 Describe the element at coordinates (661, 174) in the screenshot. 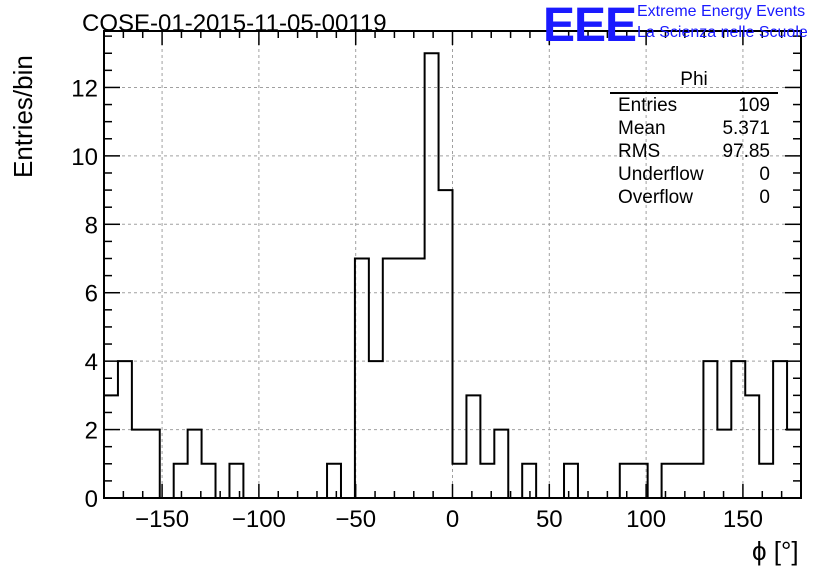

I see `stats-label: Underflow` at that location.